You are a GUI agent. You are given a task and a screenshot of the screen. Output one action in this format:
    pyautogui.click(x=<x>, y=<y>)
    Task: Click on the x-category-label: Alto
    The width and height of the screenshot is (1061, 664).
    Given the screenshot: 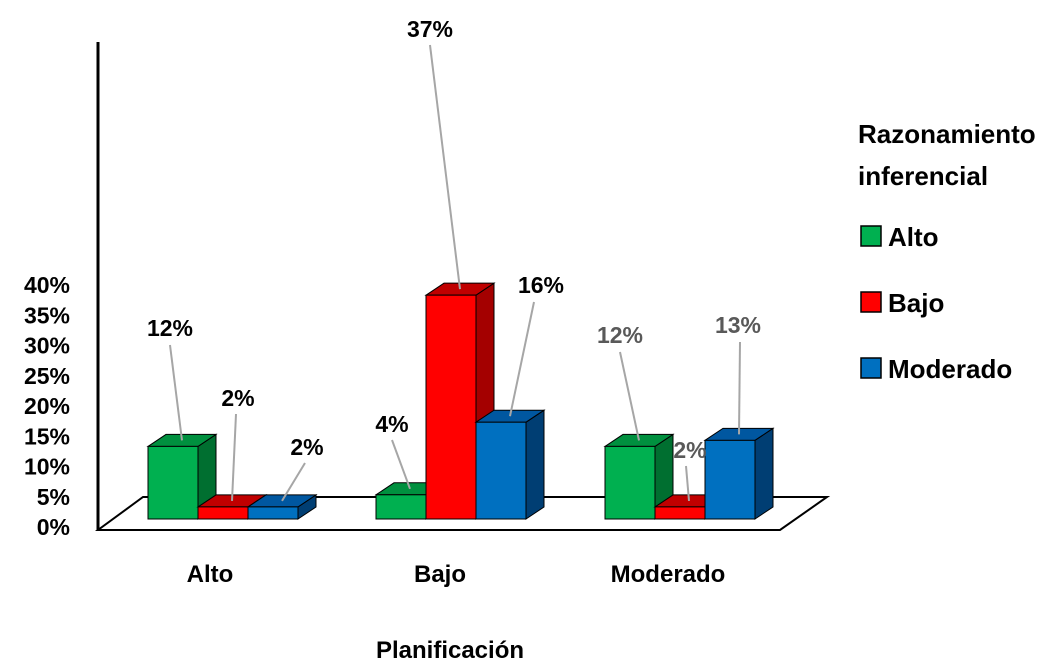 What is the action you would take?
    pyautogui.click(x=210, y=574)
    